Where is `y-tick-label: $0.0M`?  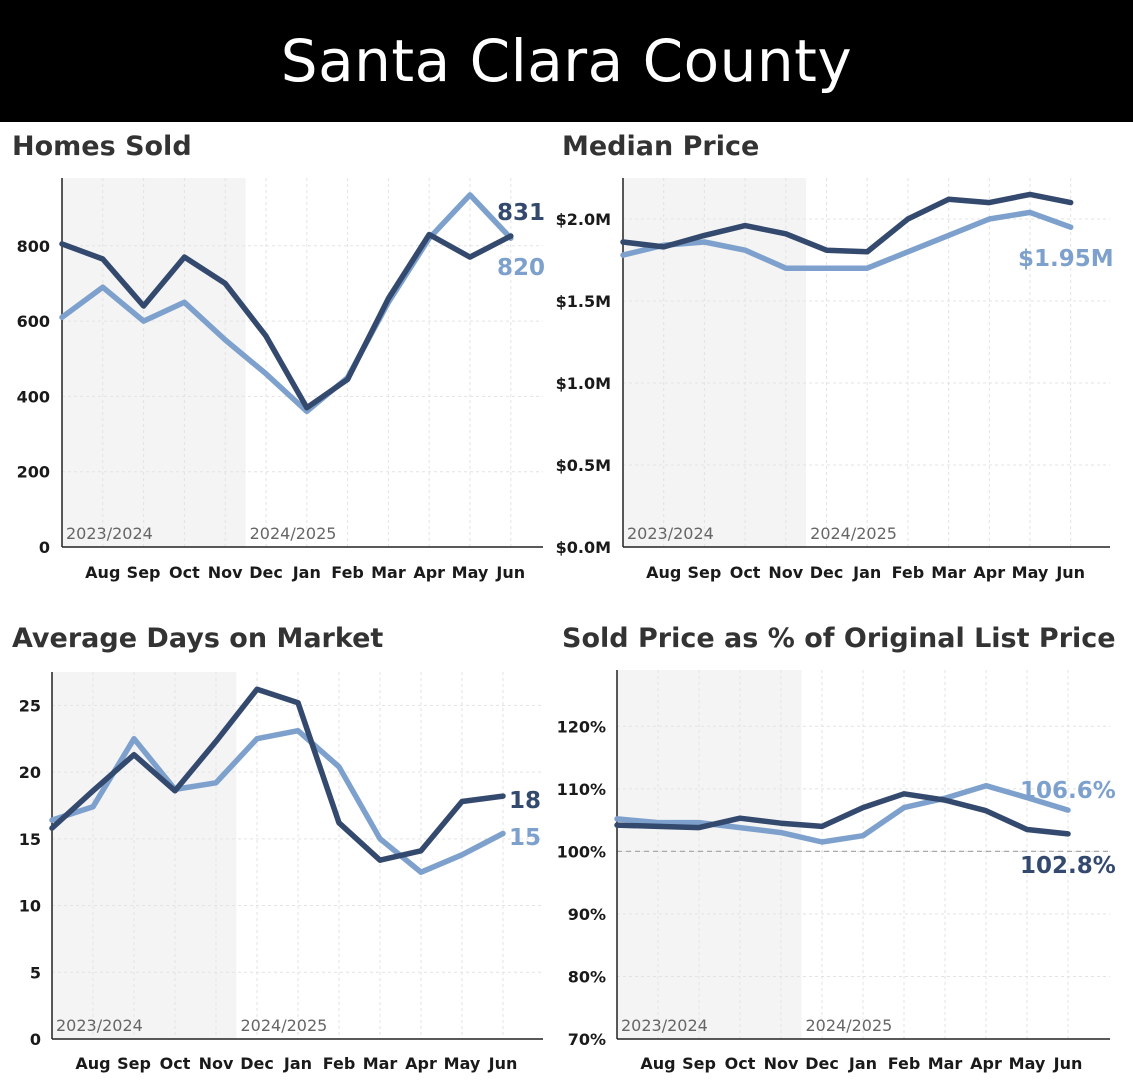
y-tick-label: $0.0M is located at coordinates (583, 547).